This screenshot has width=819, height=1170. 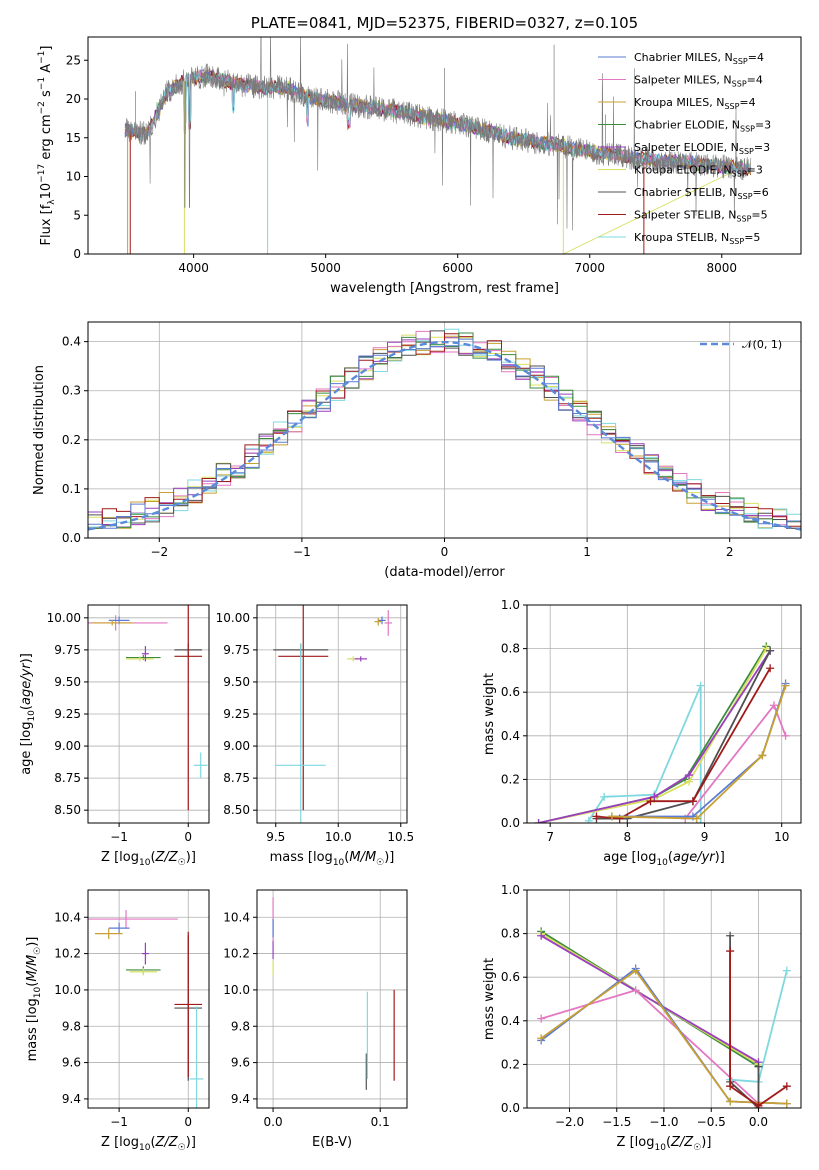 I want to click on label-part: =4, so click(x=747, y=102).